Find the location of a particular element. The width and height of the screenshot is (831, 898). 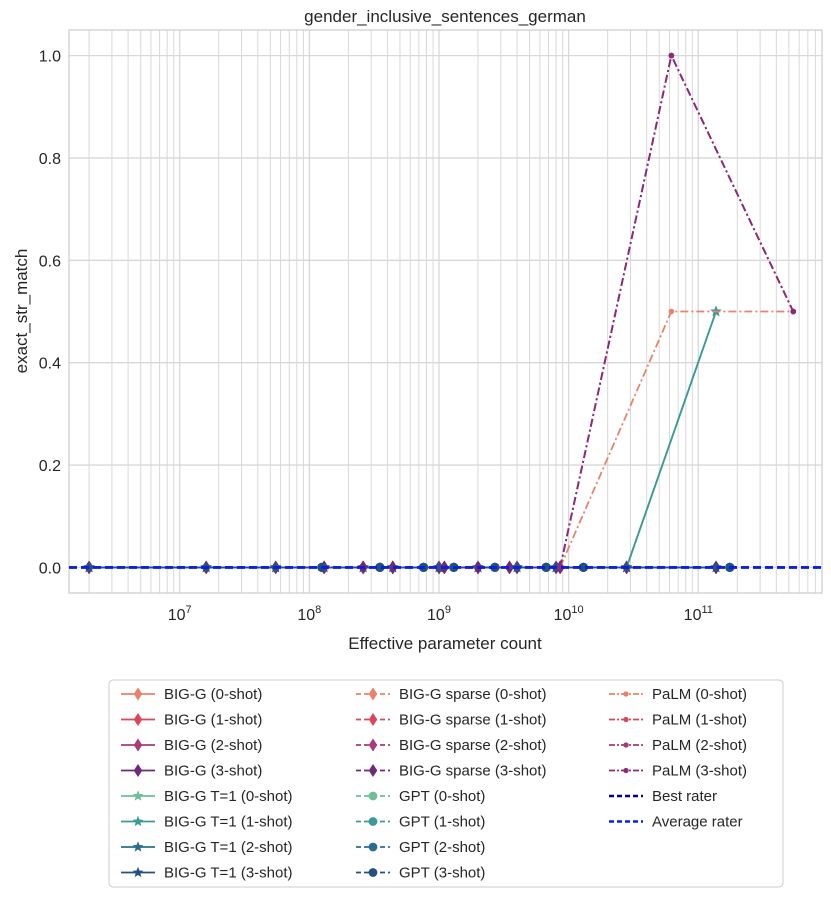

legend-item: PaLM (3-shot) is located at coordinates (678, 771).